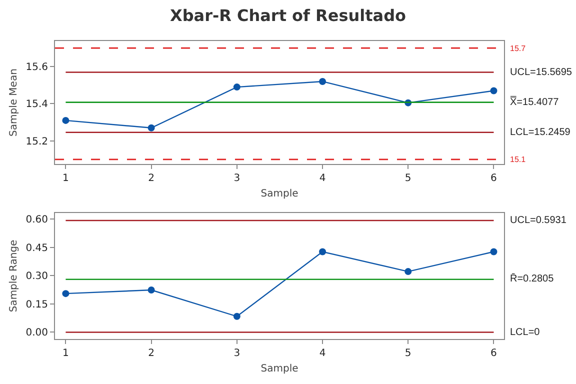  Describe the element at coordinates (37, 333) in the screenshot. I see `y-tick-label: 0.00` at that location.